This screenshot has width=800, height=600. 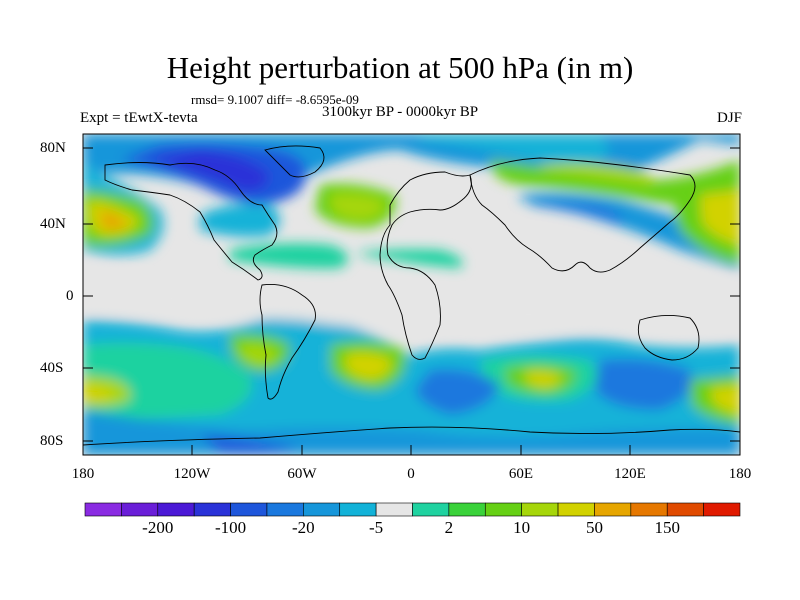 I want to click on colorbar-label: -100, so click(x=230, y=527).